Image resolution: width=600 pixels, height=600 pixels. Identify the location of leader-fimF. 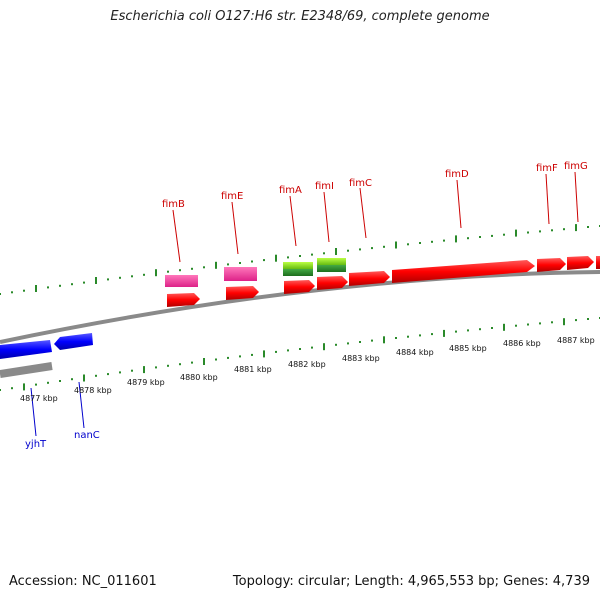
(547, 199).